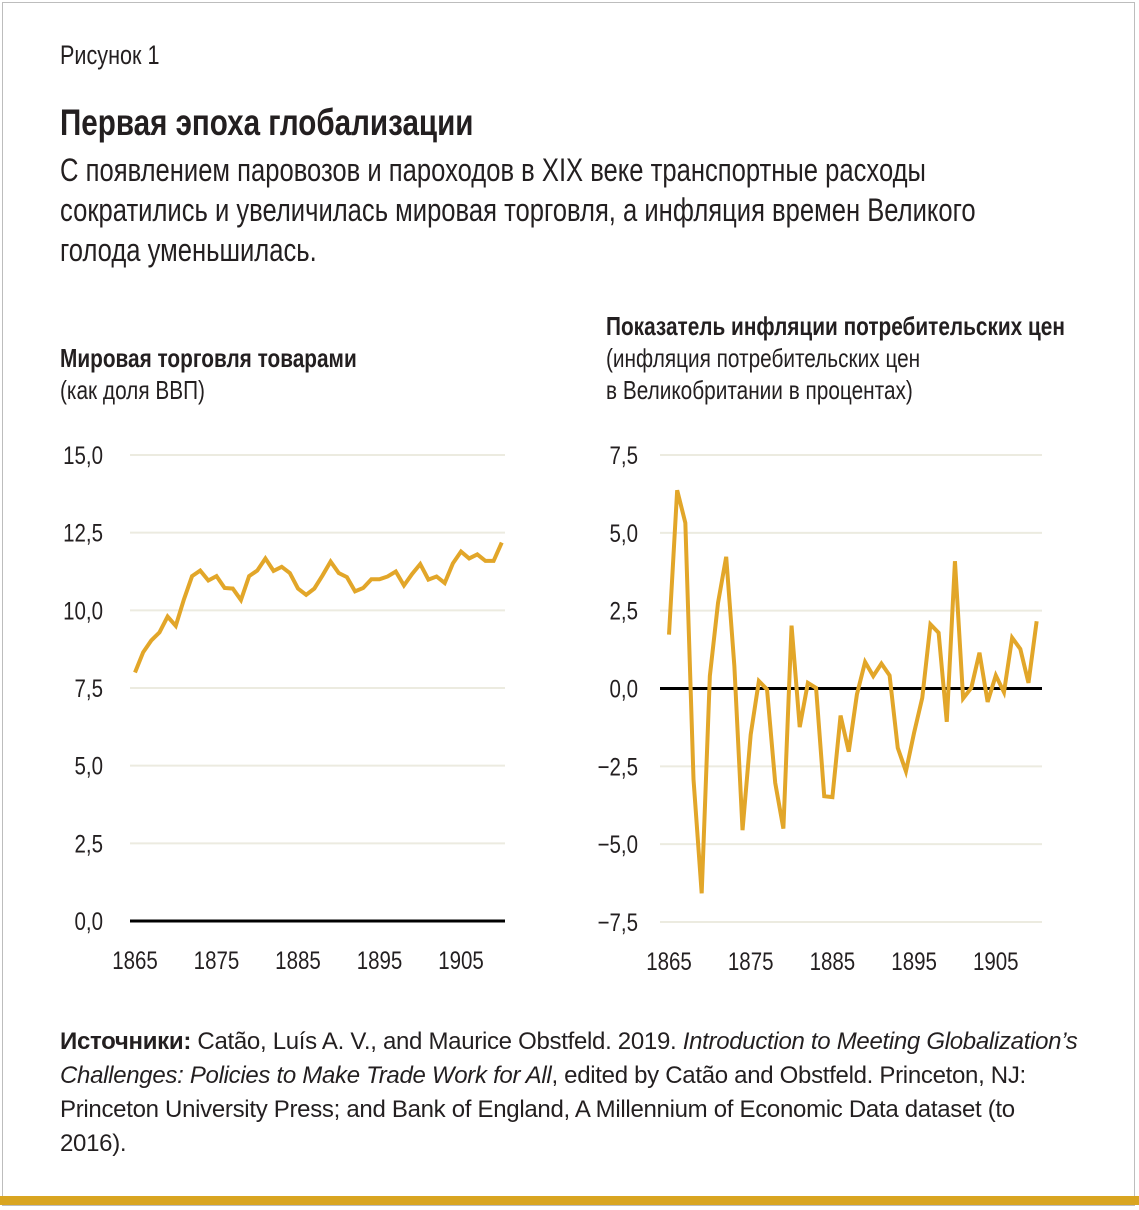 This screenshot has width=1139, height=1210. Describe the element at coordinates (833, 961) in the screenshot. I see `right-xtick-label: 1885` at that location.